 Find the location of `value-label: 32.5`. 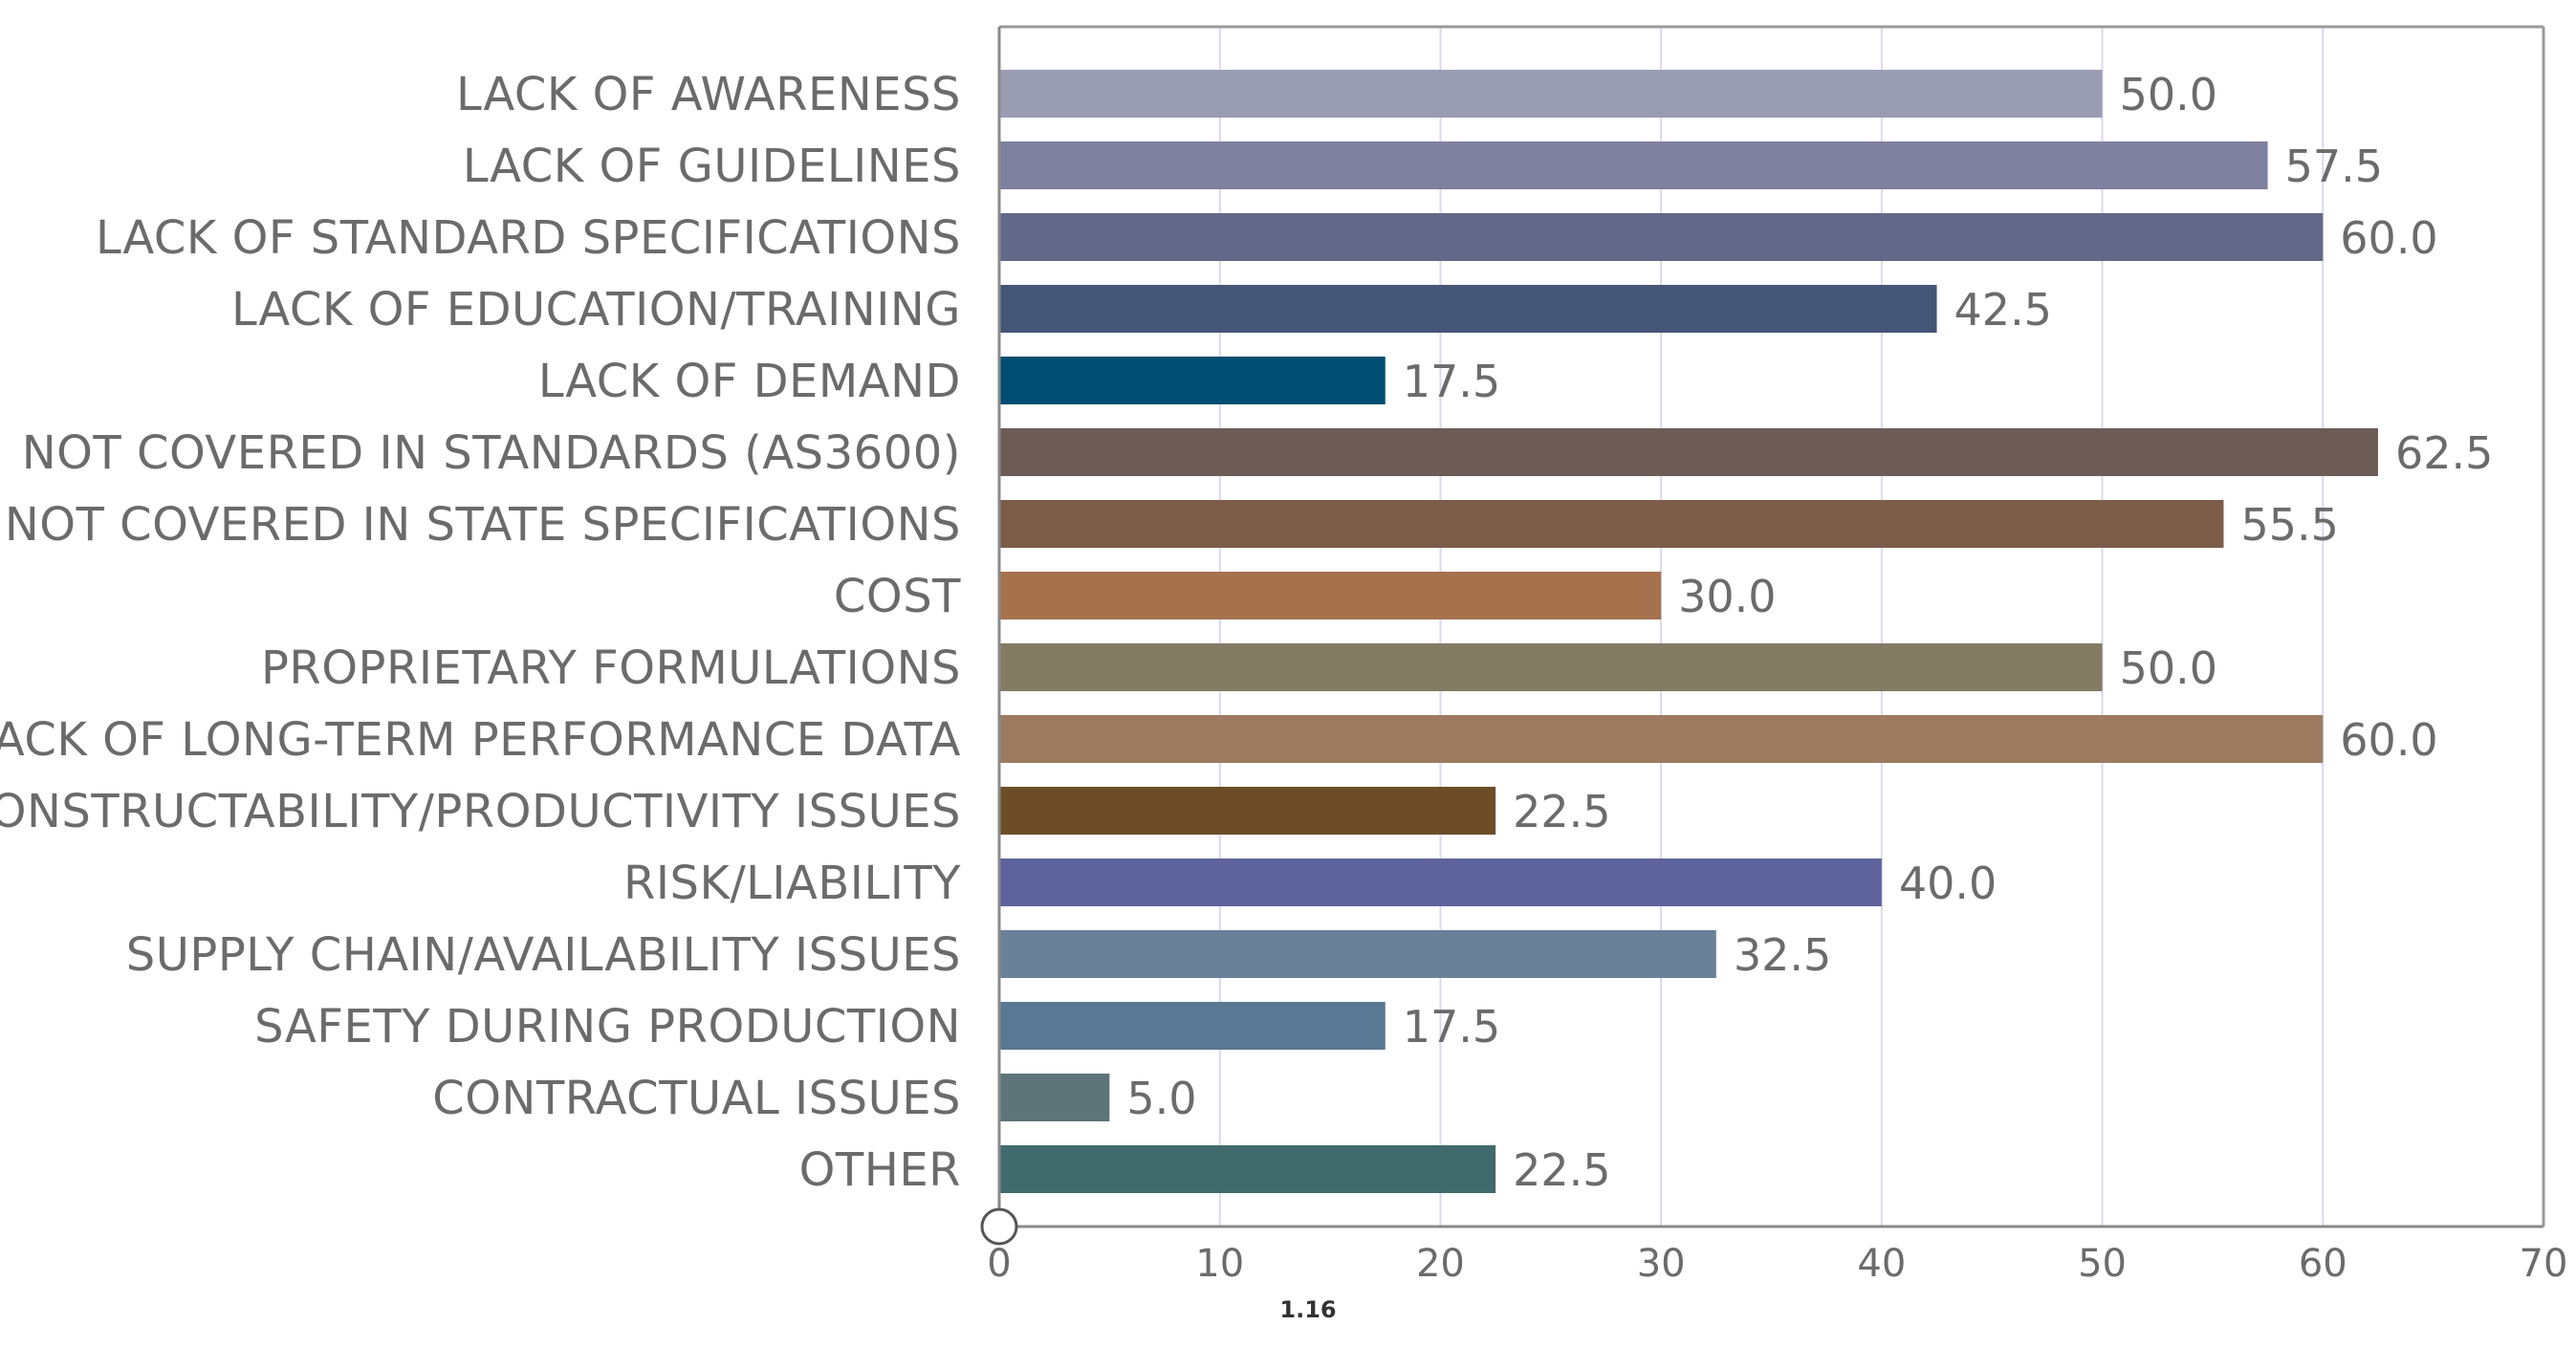

value-label: 32.5 is located at coordinates (1782, 955).